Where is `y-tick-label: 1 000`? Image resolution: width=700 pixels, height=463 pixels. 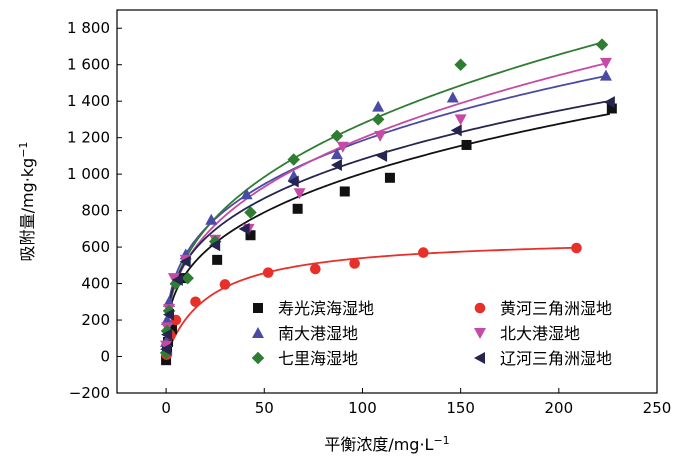 y-tick-label: 1 000 is located at coordinates (88, 174).